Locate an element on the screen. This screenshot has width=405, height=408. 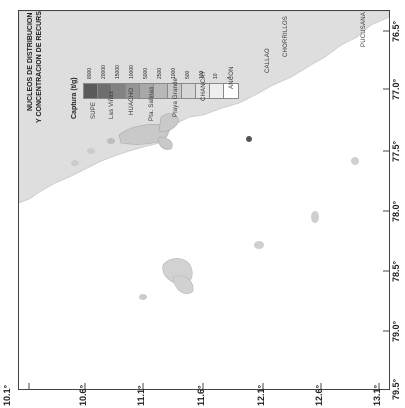
legend-value: 8000 is located at coordinates (90, 73).